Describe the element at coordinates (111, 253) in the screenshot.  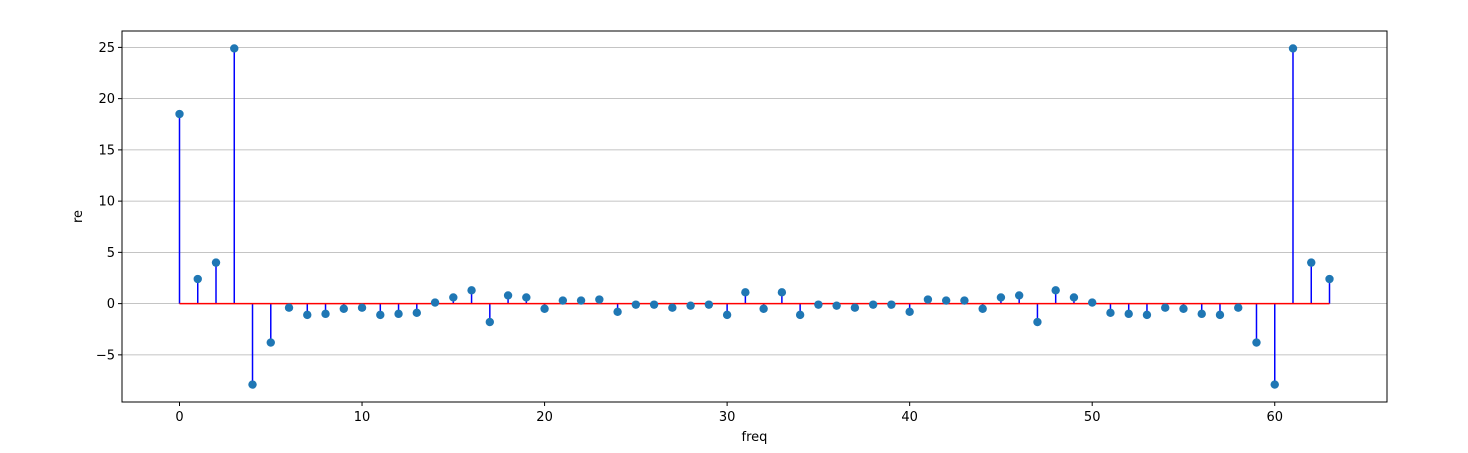
I see `y-tick-label: 5` at that location.